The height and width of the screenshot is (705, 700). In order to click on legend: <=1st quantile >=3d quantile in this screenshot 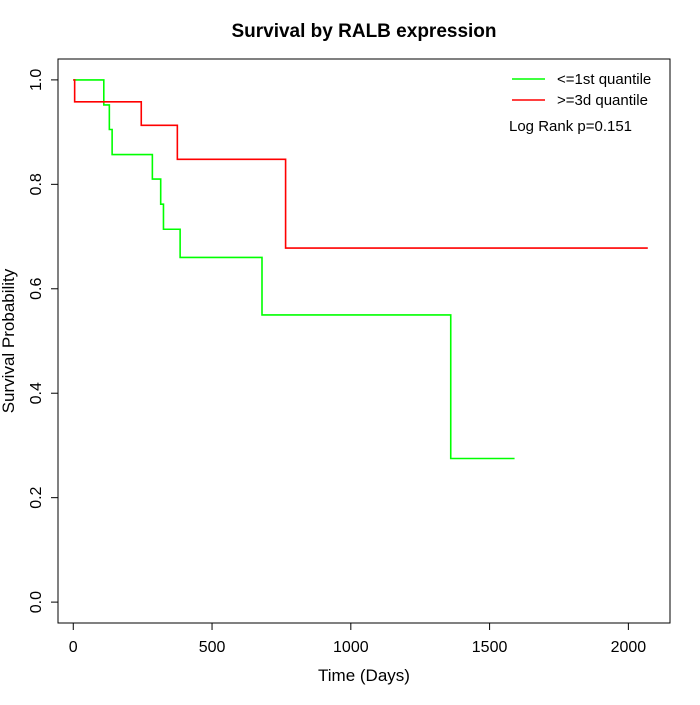, I will do `click(581, 90)`.